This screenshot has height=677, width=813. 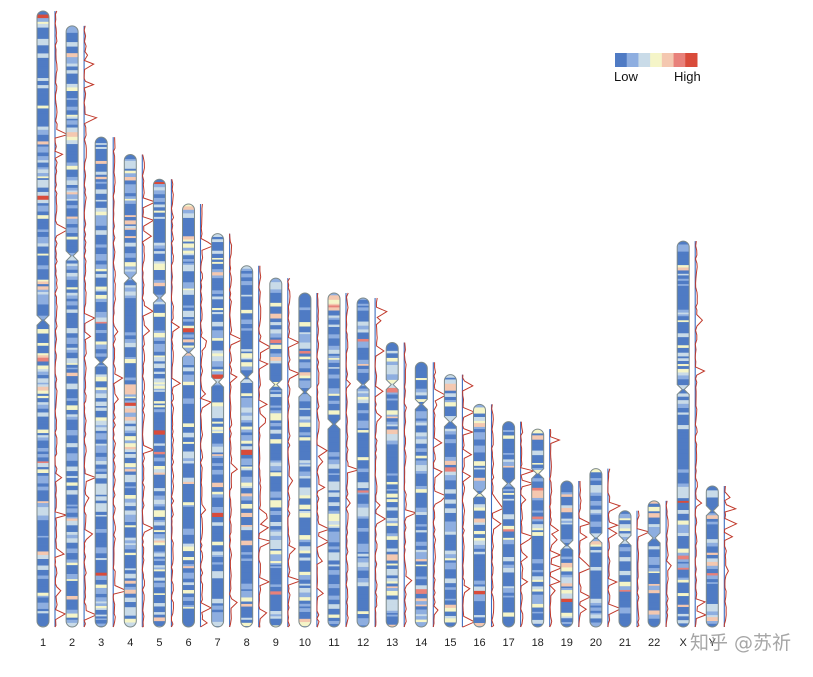 I want to click on chromosome-15-bands, so click(x=450, y=500).